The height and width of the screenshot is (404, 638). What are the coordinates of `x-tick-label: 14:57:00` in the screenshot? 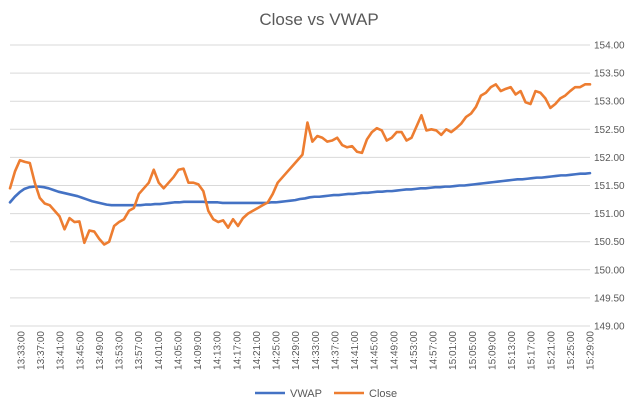 It's located at (434, 350).